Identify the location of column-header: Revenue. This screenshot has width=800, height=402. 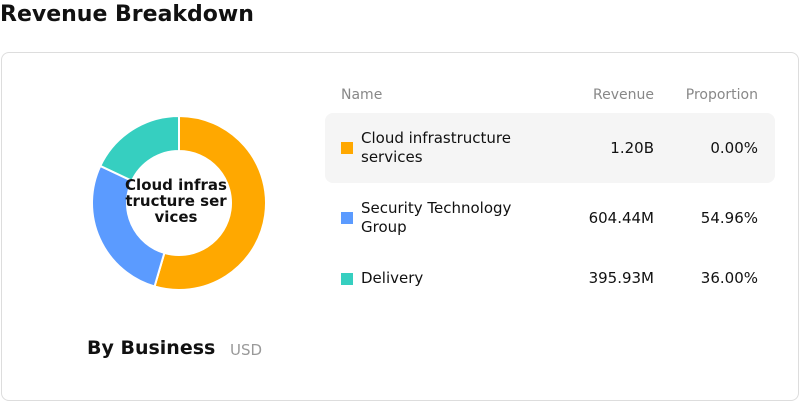
(623, 95).